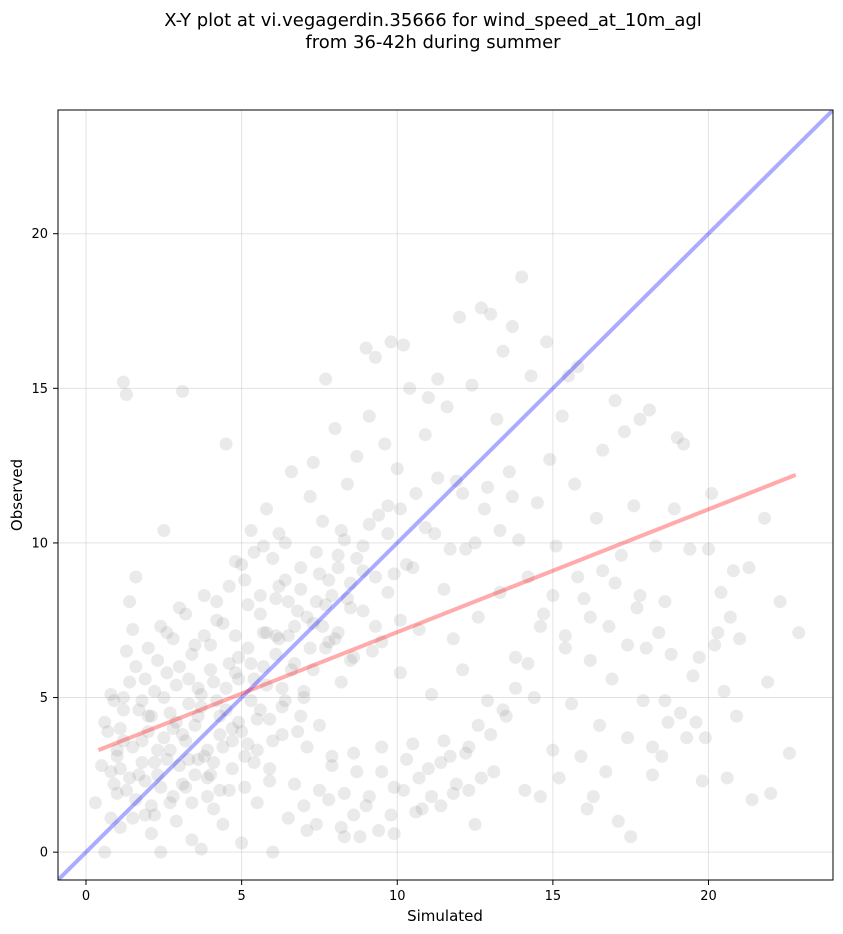  What do you see at coordinates (553, 896) in the screenshot?
I see `x-tick-label-3: 15` at bounding box center [553, 896].